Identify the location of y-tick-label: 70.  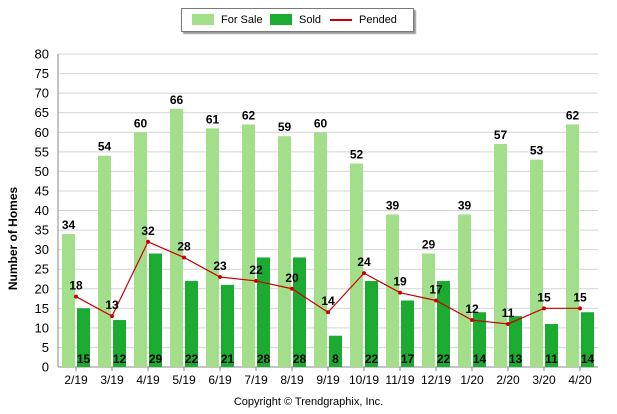
(42, 93).